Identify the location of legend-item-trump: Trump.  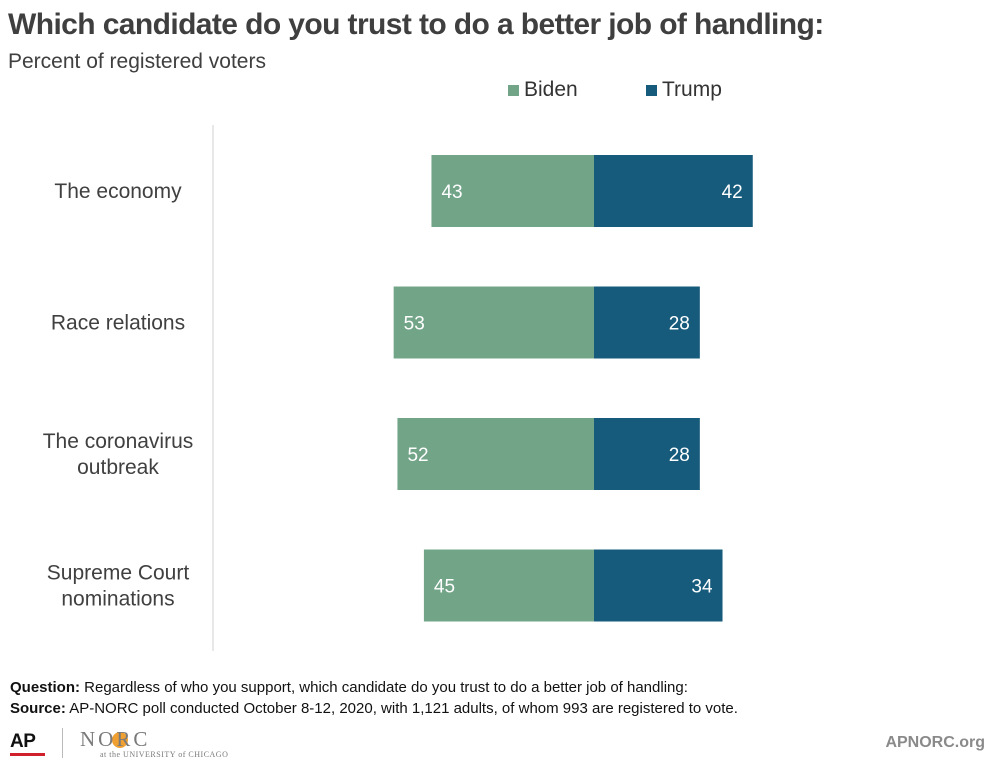
(684, 90).